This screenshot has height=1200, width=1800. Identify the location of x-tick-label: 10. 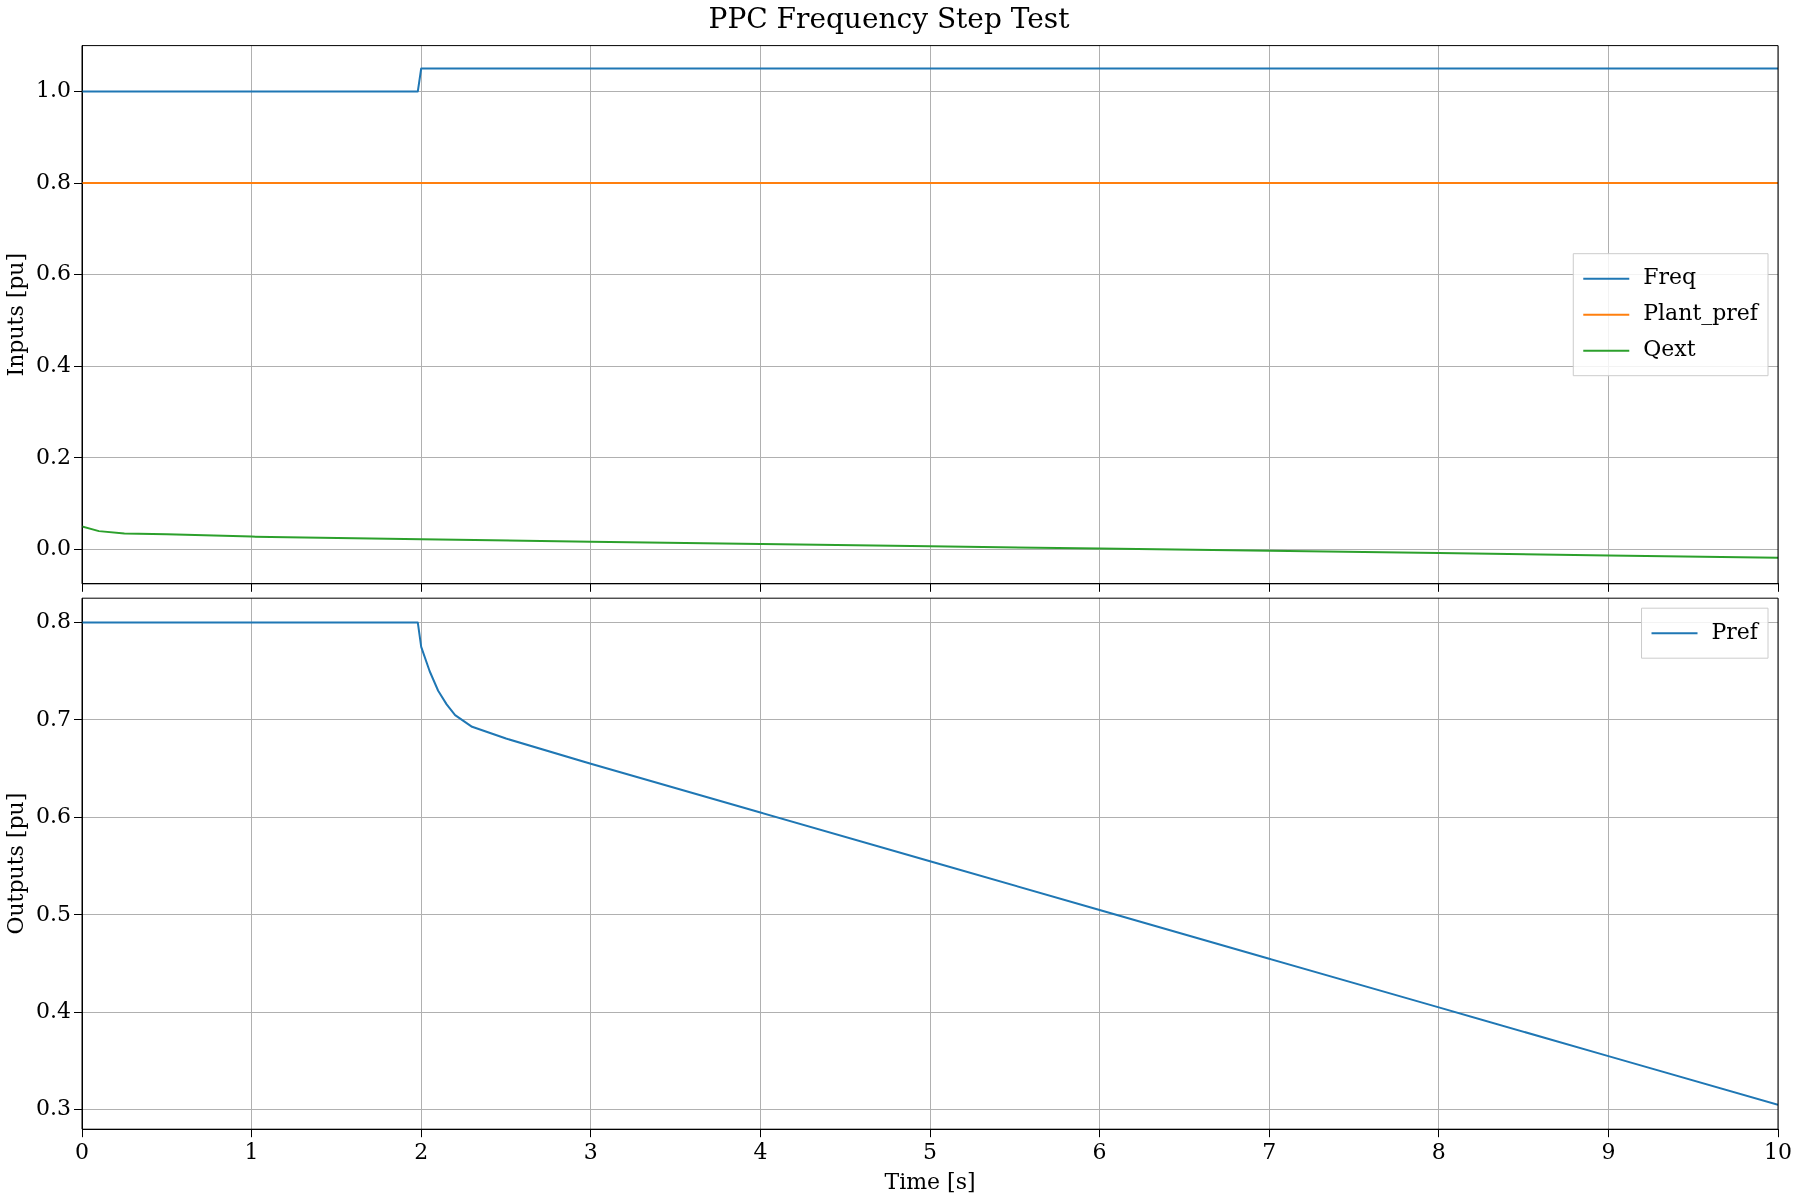
(1778, 1152).